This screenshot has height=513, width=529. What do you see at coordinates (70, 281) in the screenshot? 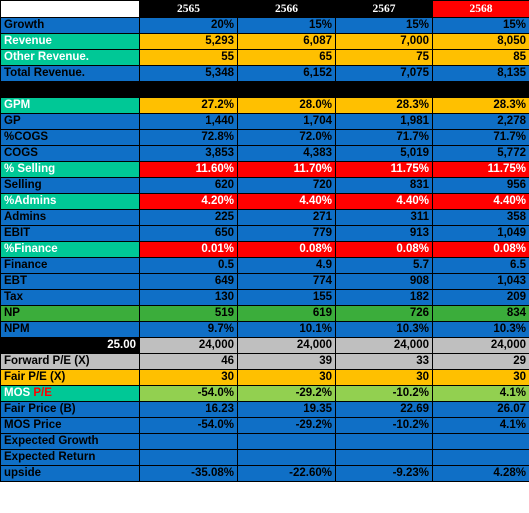
I see `row-label: EBT` at bounding box center [70, 281].